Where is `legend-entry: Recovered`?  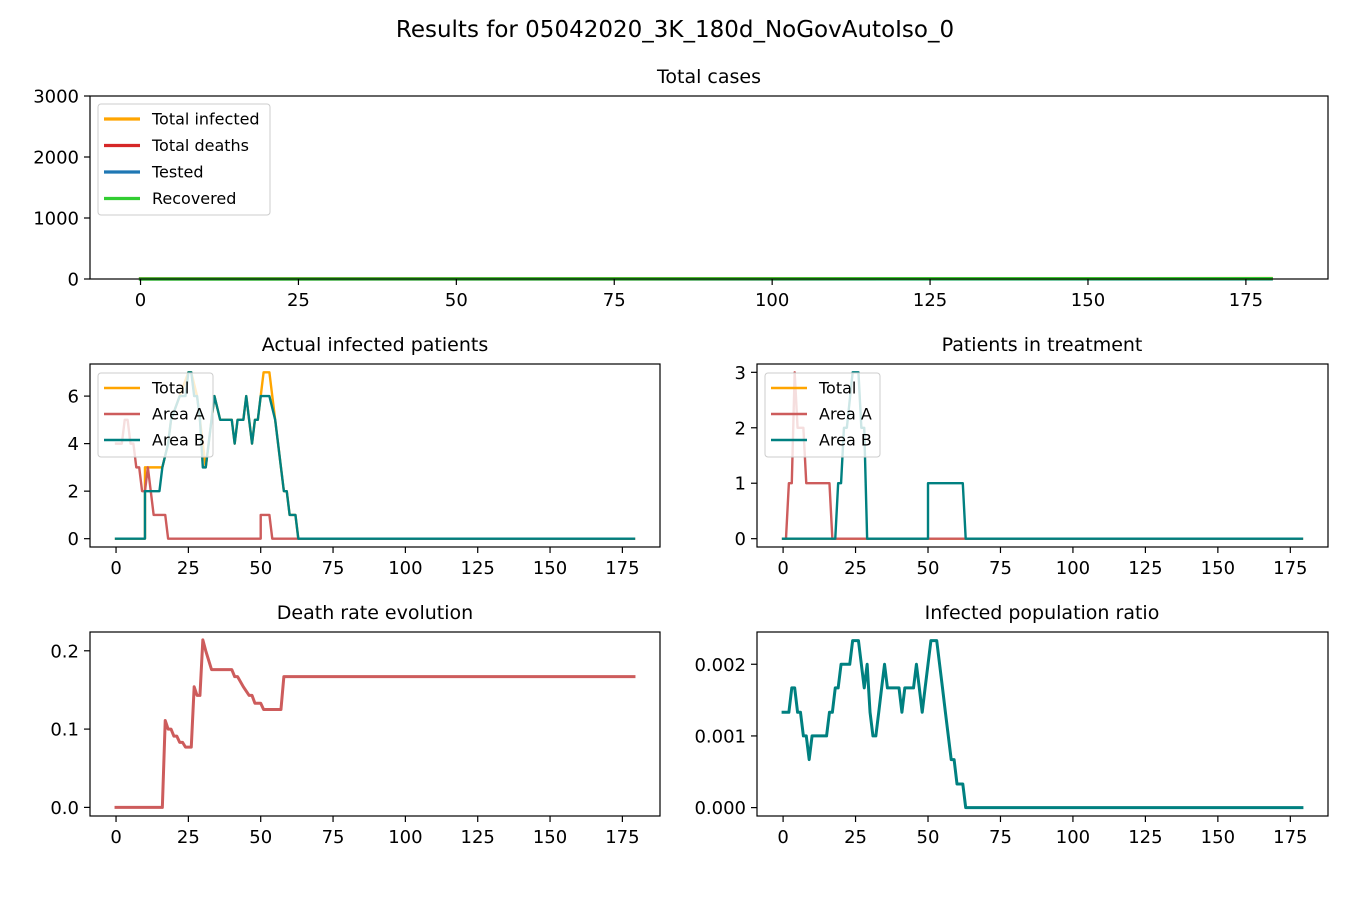
legend-entry: Recovered is located at coordinates (194, 198).